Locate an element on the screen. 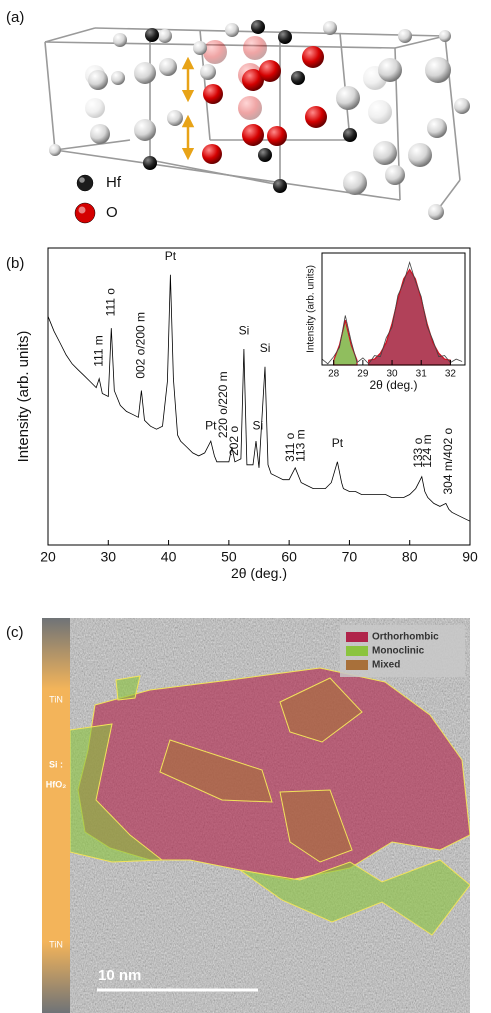 The image size is (491, 1013). peak-label: 002 o/200 m is located at coordinates (141, 345).